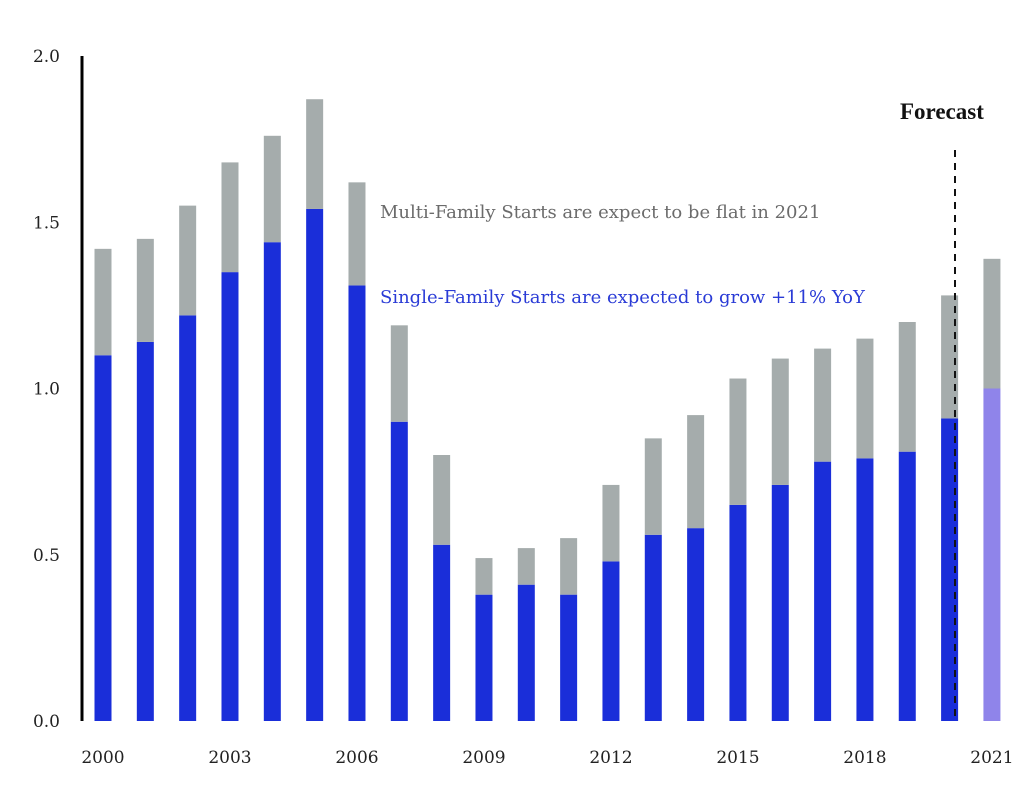 This screenshot has width=1024, height=786. What do you see at coordinates (229, 758) in the screenshot?
I see `x-tick-label: 2003` at bounding box center [229, 758].